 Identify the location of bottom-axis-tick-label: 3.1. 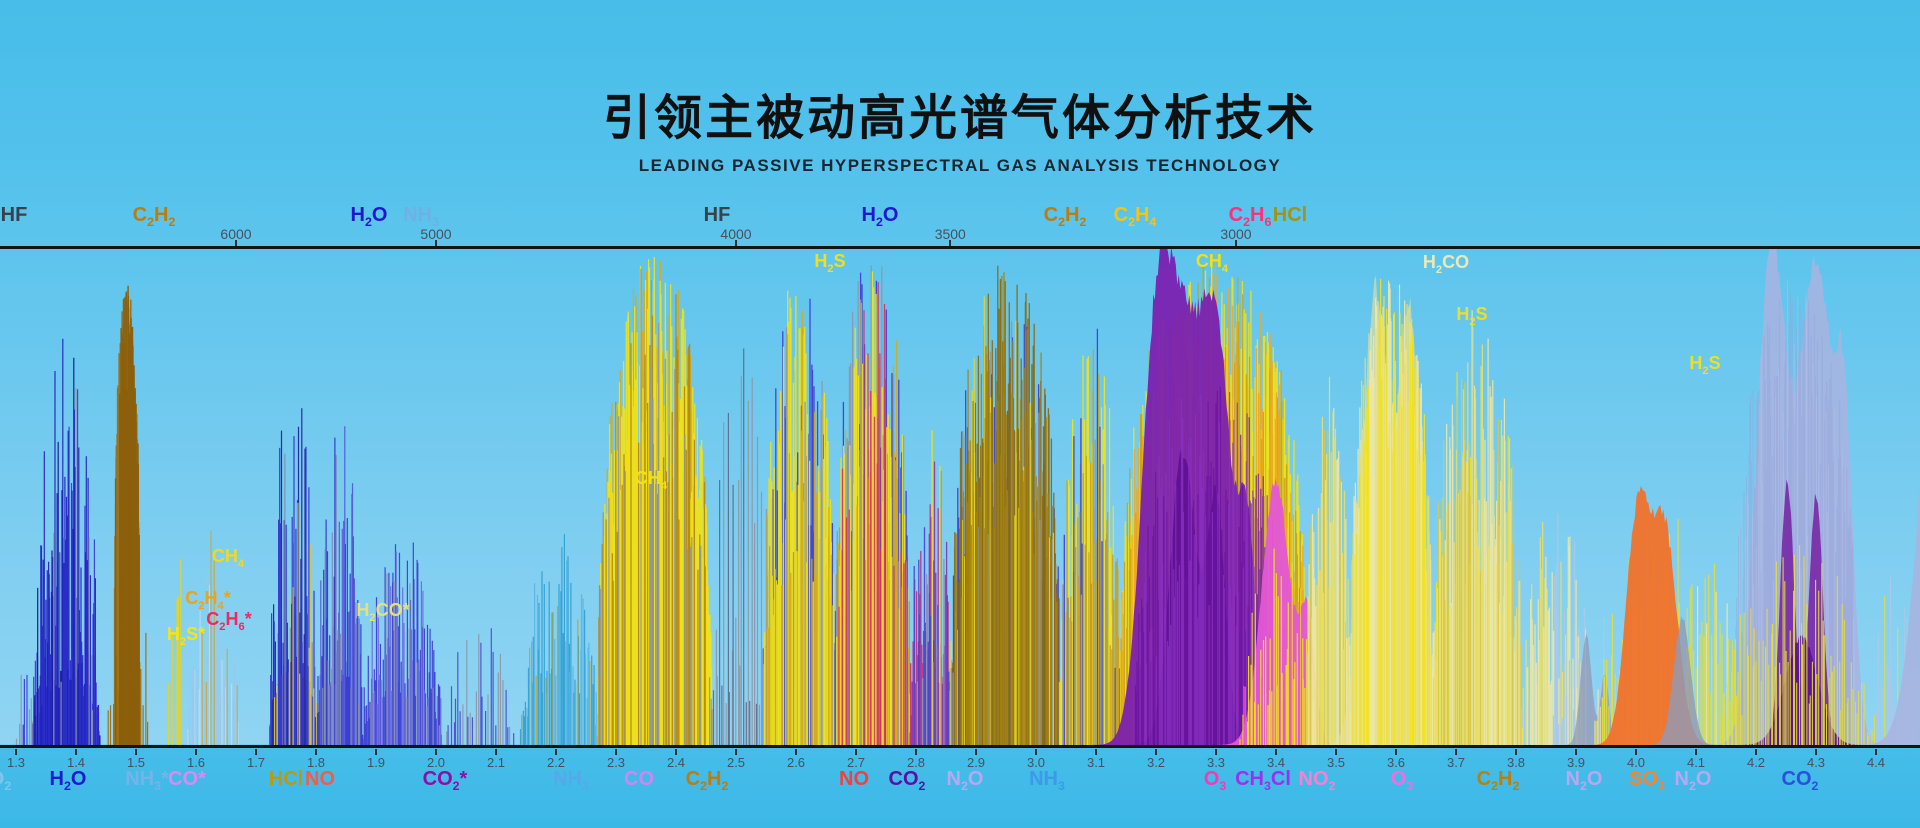
(1096, 762).